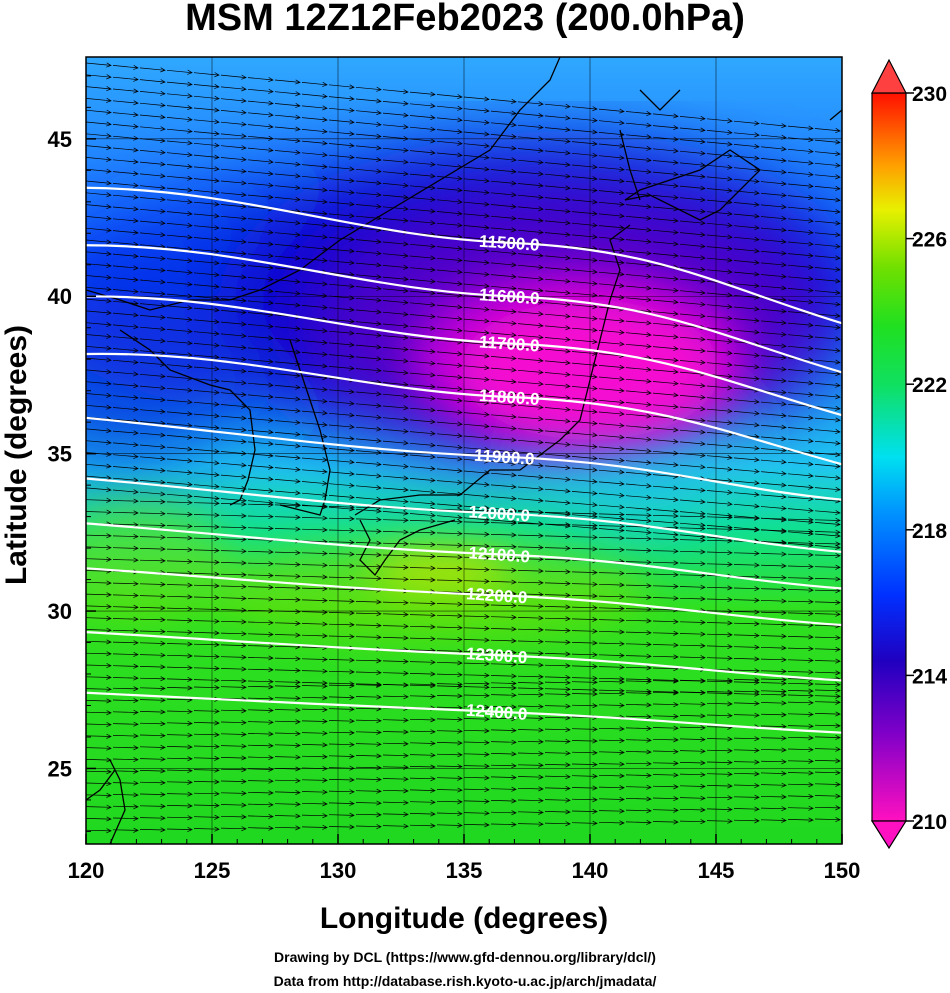  Describe the element at coordinates (889, 457) in the screenshot. I see `colorbar-bar` at that location.